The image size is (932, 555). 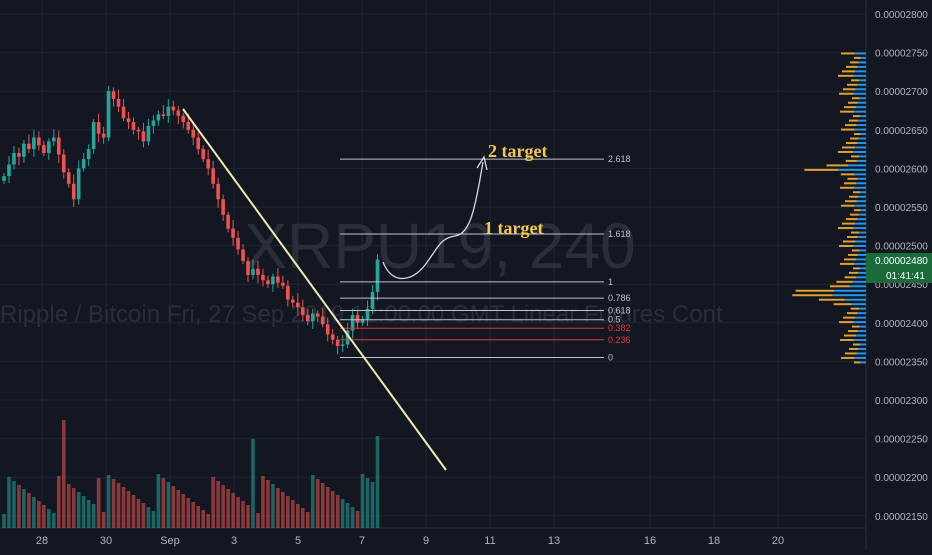 What do you see at coordinates (619, 328) in the screenshot?
I see `fib-level-label: 0.382` at bounding box center [619, 328].